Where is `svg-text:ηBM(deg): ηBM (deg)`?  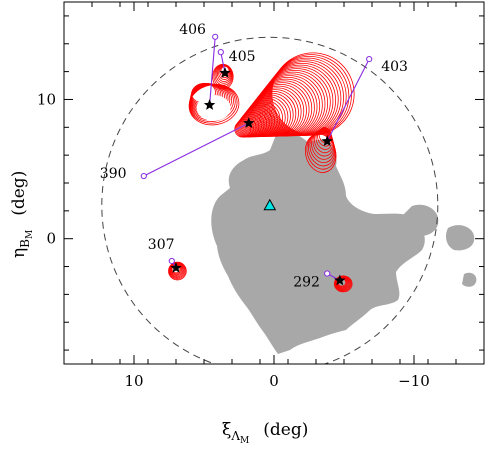 svg-text:ηBM(deg): ηBM (deg) is located at coordinates (22, 214).